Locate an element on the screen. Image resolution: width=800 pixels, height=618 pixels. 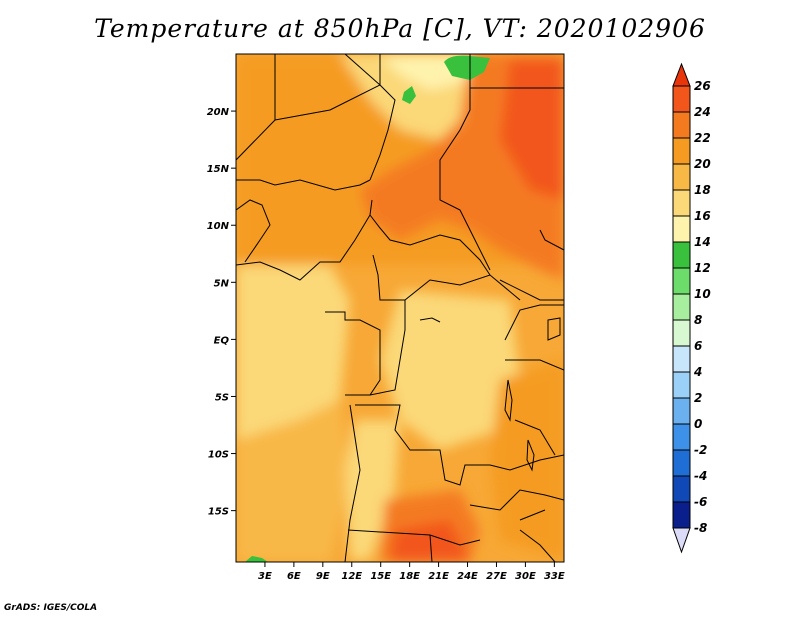
border-nigeria-coast is located at coordinates (304, 240).